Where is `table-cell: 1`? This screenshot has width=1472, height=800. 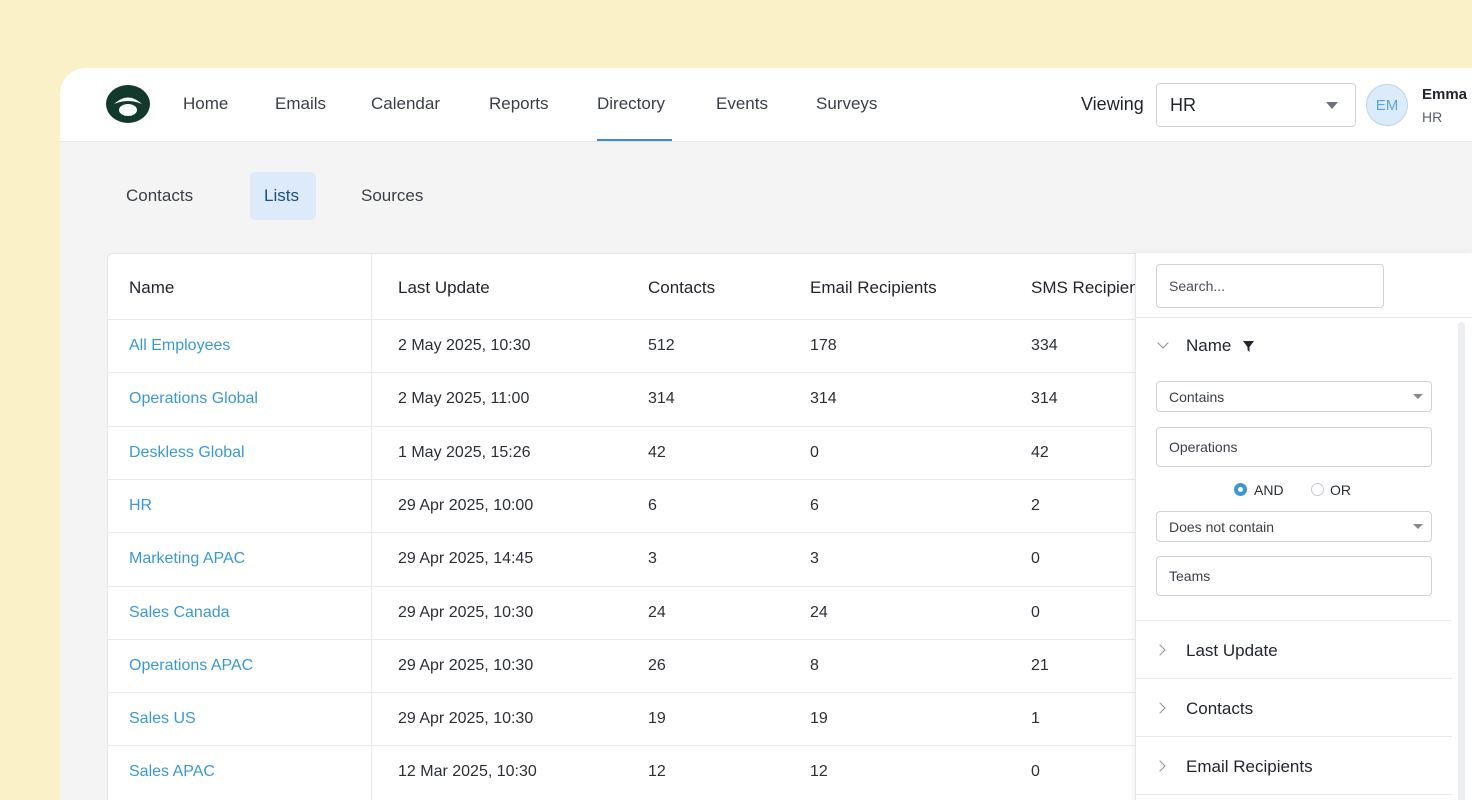
table-cell: 1 is located at coordinates (1035, 719).